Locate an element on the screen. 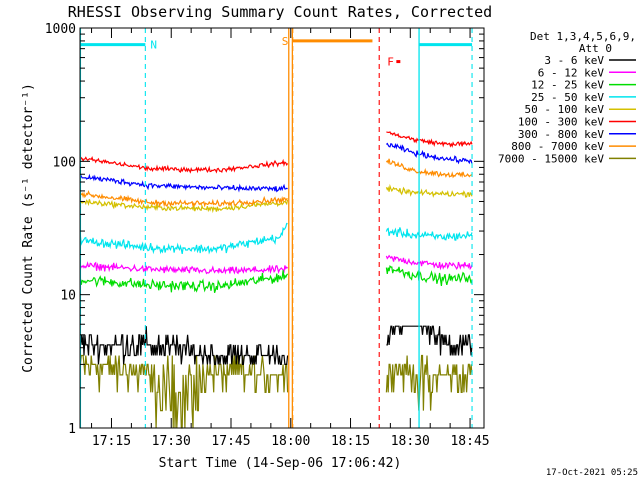  trace-6-12-kev is located at coordinates (276, 264).